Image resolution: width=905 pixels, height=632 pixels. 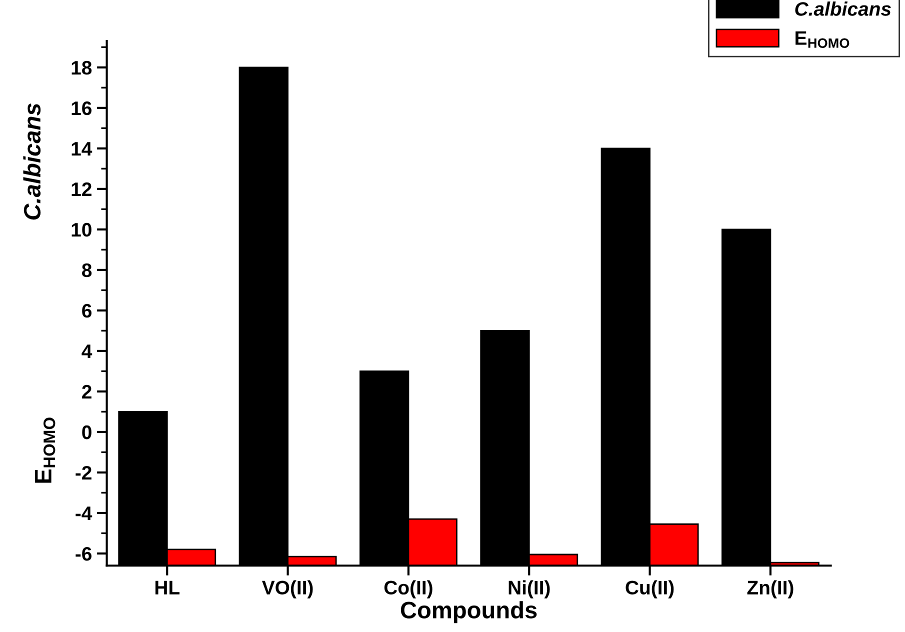 What do you see at coordinates (87, 351) in the screenshot?
I see `y-tick-label: 4` at bounding box center [87, 351].